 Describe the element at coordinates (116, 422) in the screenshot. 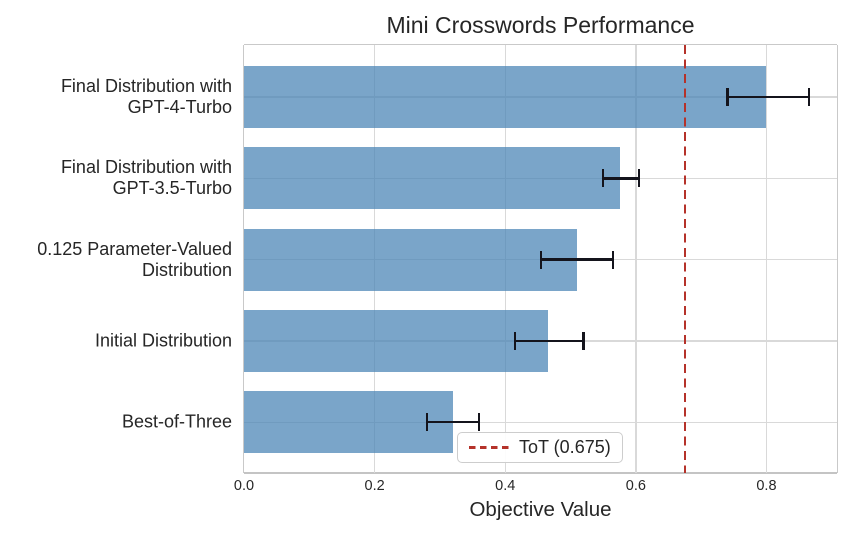

I see `y-axis-category-label: Best-of-Three` at that location.